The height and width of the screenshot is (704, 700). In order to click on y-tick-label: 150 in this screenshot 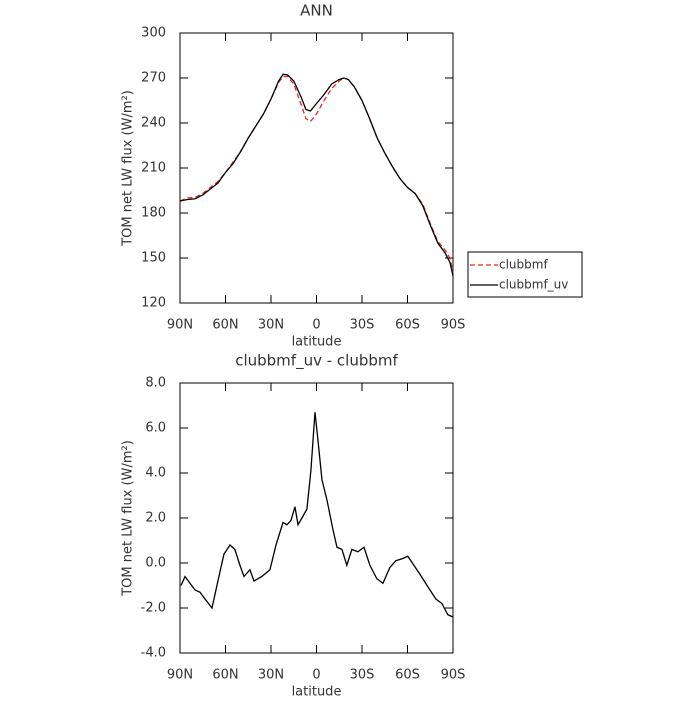, I will do `click(153, 258)`.